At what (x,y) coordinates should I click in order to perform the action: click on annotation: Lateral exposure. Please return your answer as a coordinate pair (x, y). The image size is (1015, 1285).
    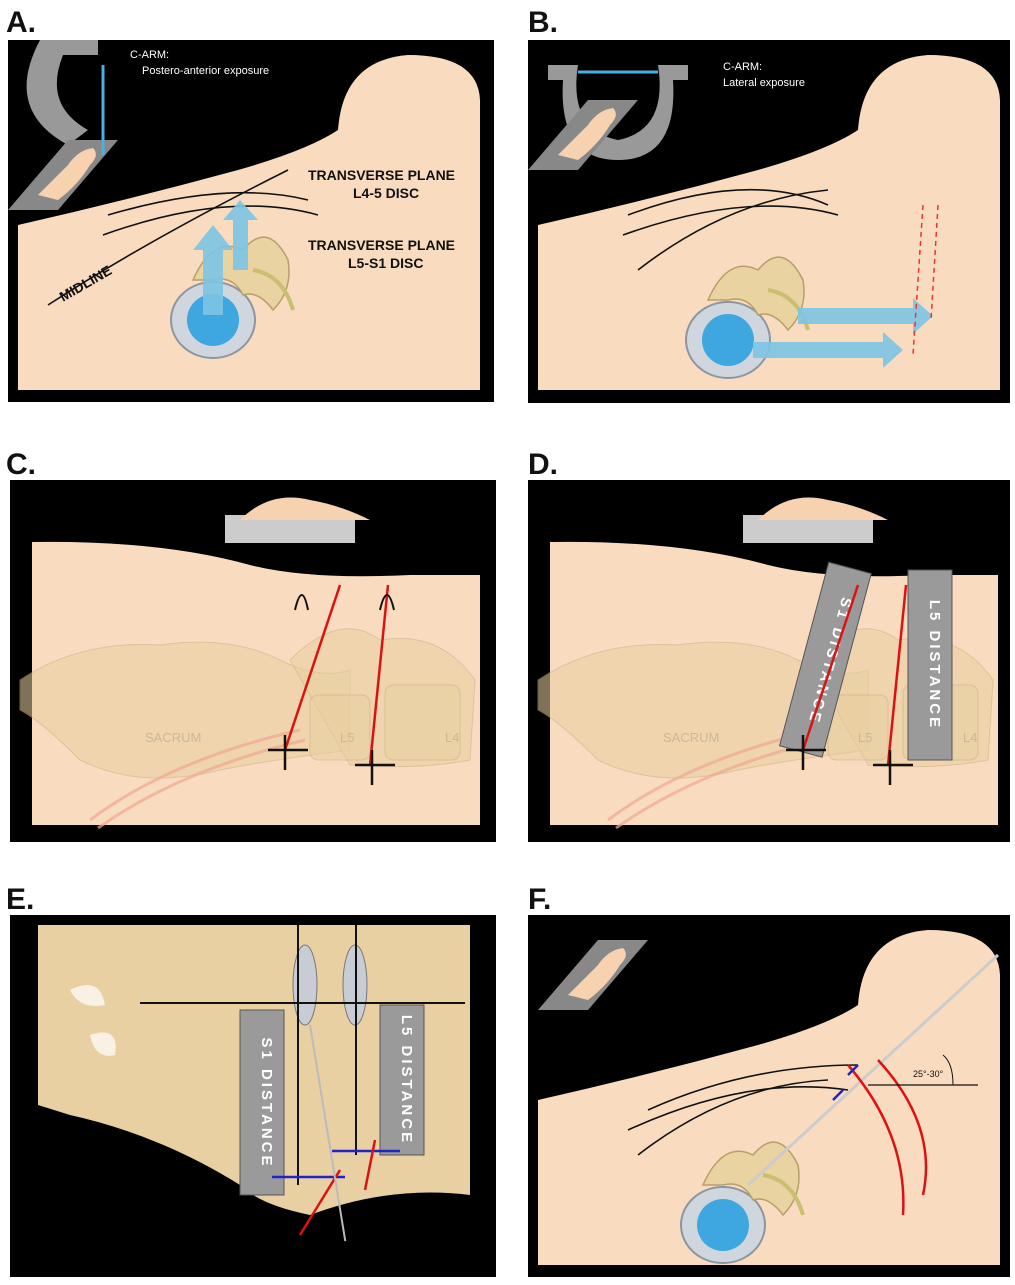
    Looking at the image, I should click on (764, 83).